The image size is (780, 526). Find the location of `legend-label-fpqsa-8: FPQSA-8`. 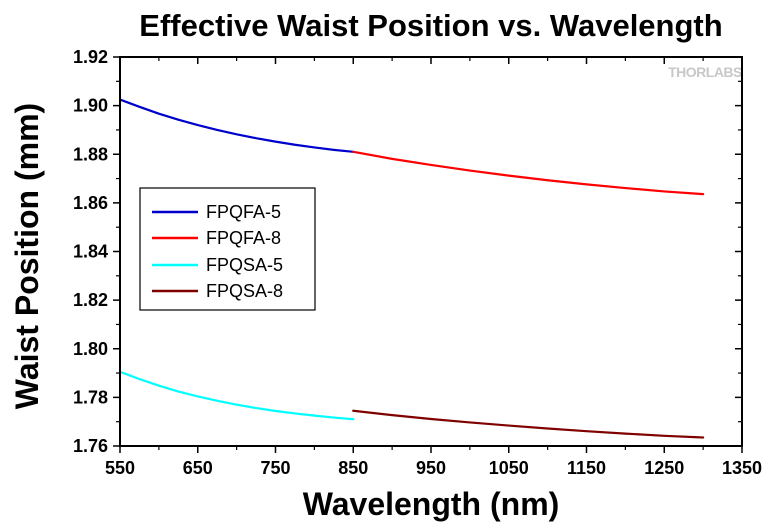

legend-label-fpqsa-8: FPQSA-8 is located at coordinates (244, 291).